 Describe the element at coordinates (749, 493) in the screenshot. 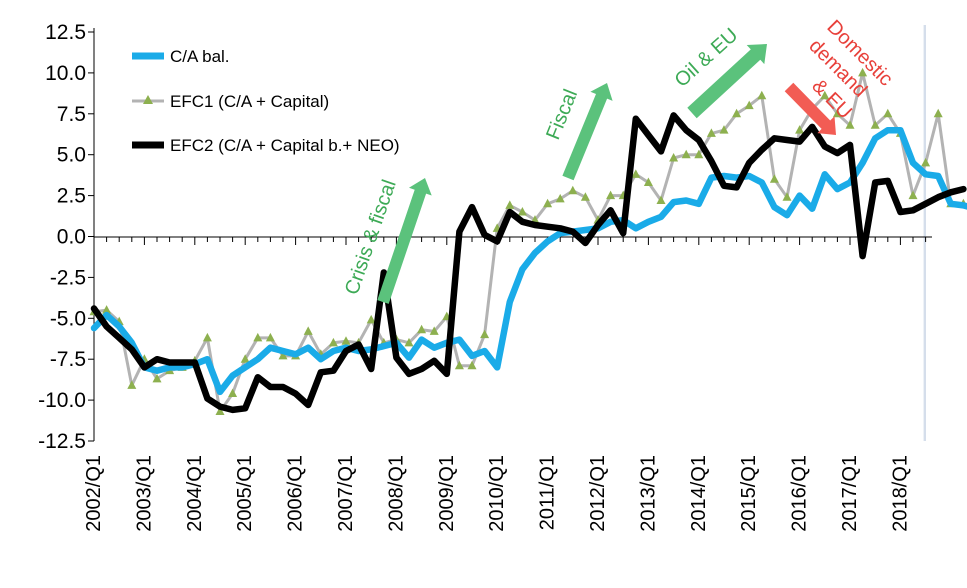

I see `x-tick-label: 2015/Q1` at that location.